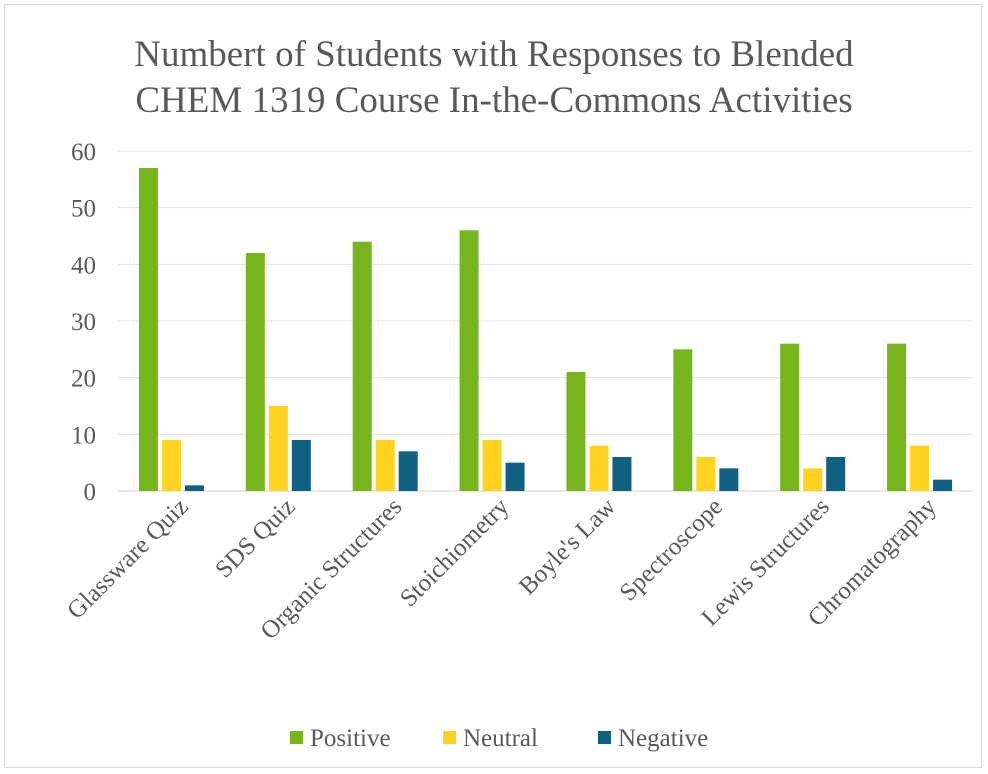 The height and width of the screenshot is (774, 988). I want to click on y-tick-label: 40, so click(83, 265).